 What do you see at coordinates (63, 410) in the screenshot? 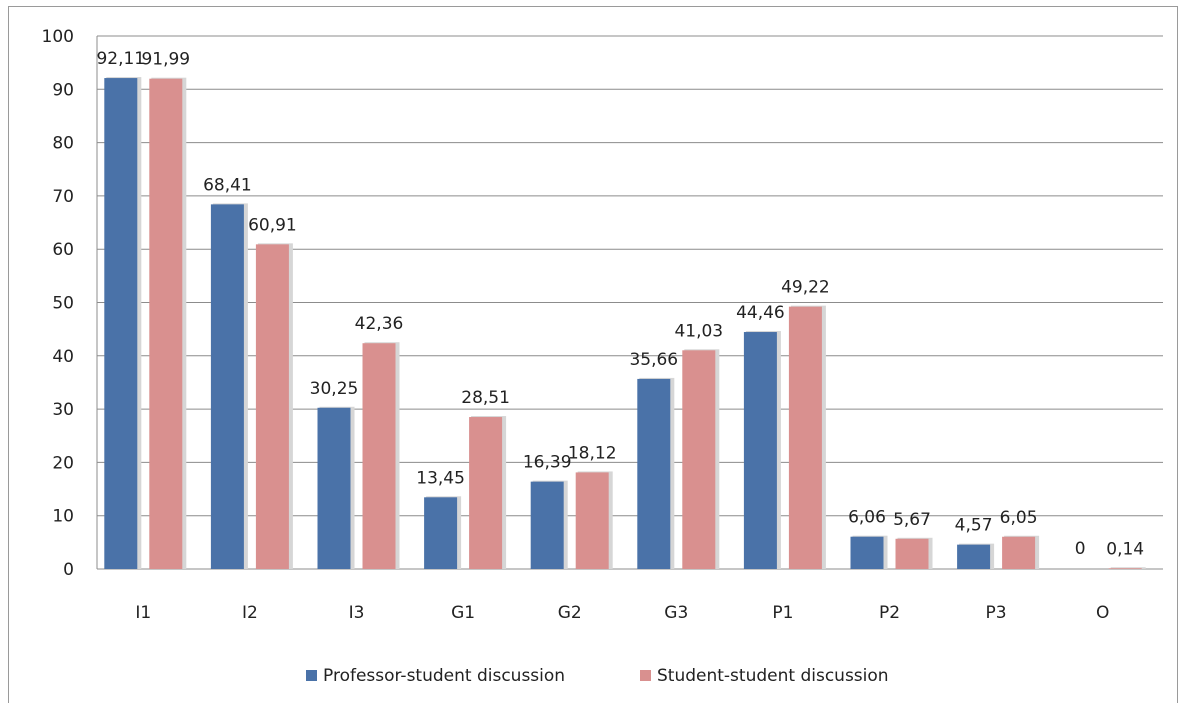
I see `y-tick-label: 30` at bounding box center [63, 410].